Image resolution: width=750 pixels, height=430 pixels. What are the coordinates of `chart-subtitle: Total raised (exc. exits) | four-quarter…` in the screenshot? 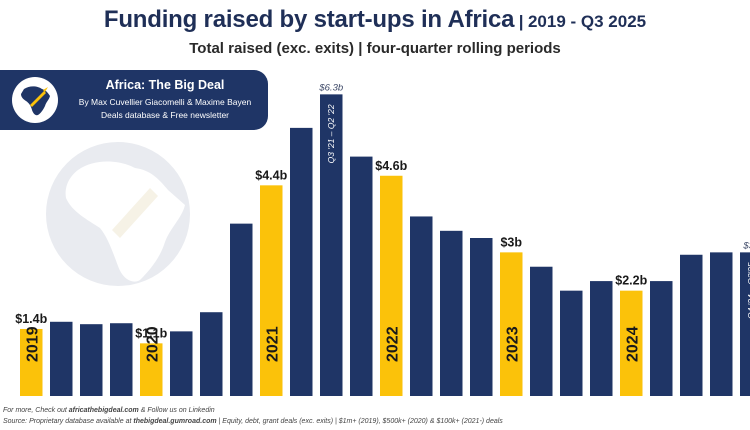 It's located at (375, 48).